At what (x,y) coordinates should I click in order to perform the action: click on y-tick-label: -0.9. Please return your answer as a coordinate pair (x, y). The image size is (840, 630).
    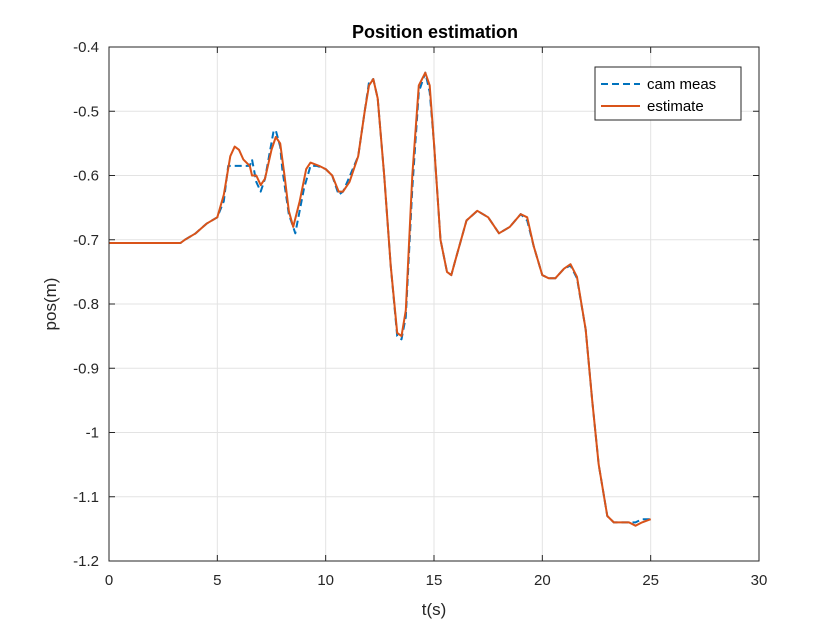
    Looking at the image, I should click on (86, 368).